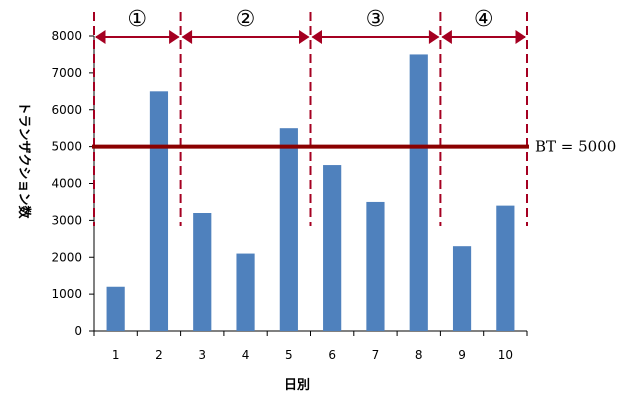  Describe the element at coordinates (289, 355) in the screenshot. I see `x-tick-label: 5` at that location.